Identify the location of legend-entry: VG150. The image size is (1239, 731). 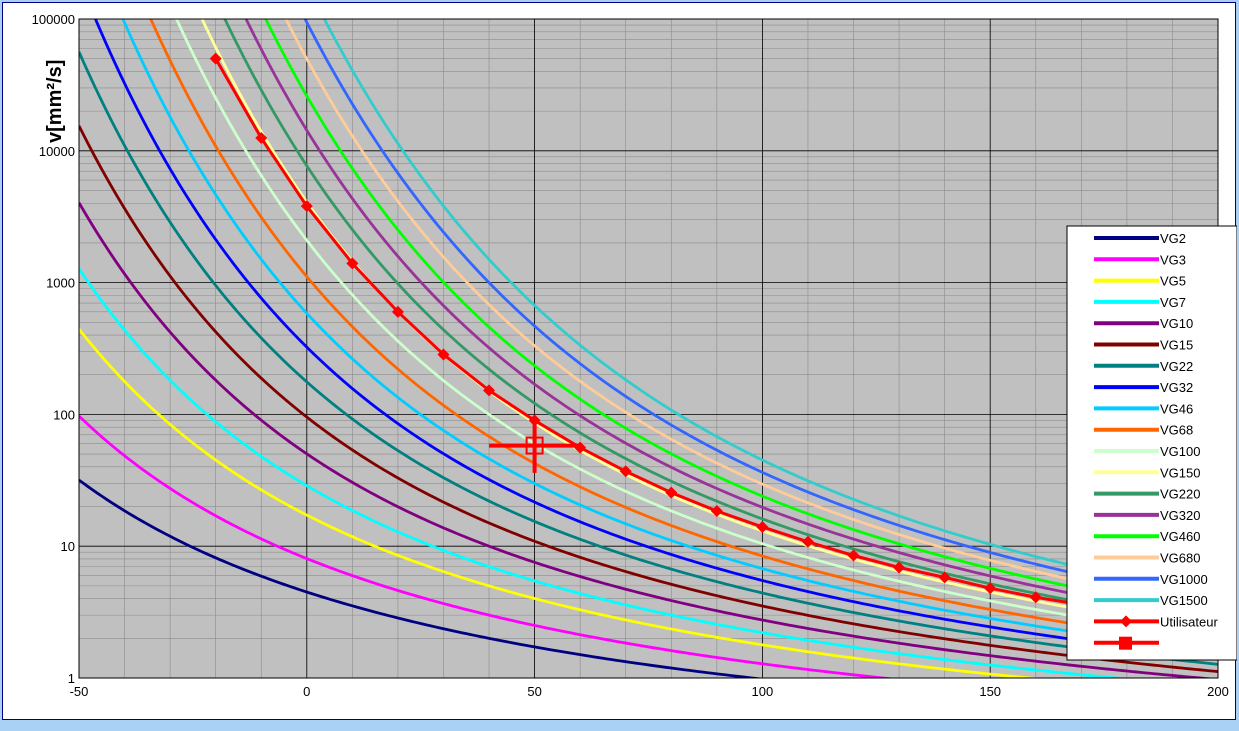
(1147, 472).